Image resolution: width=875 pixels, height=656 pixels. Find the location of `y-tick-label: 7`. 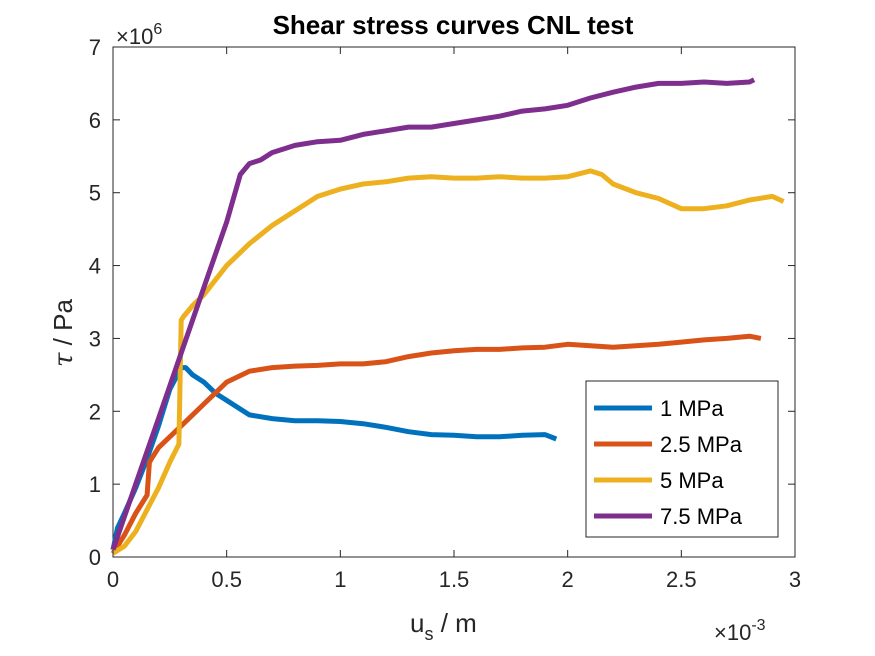

y-tick-label: 7 is located at coordinates (95, 47).